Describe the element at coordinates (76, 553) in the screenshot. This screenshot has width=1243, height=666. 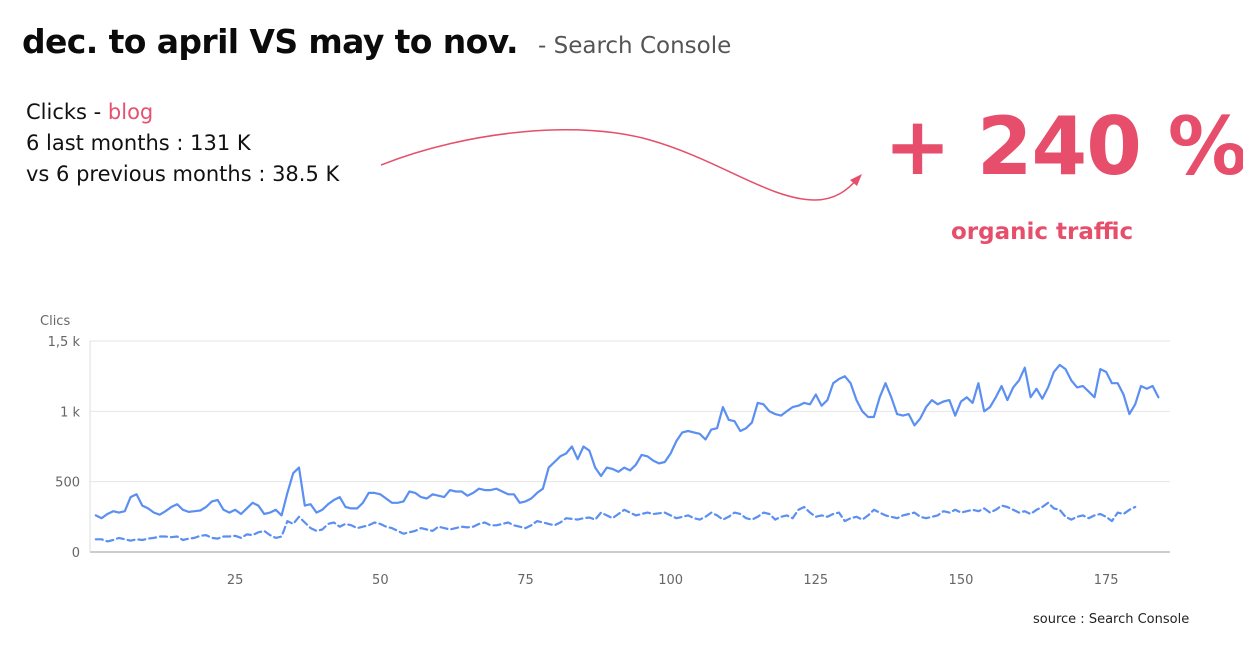
I see `y-tick-label: 0` at that location.